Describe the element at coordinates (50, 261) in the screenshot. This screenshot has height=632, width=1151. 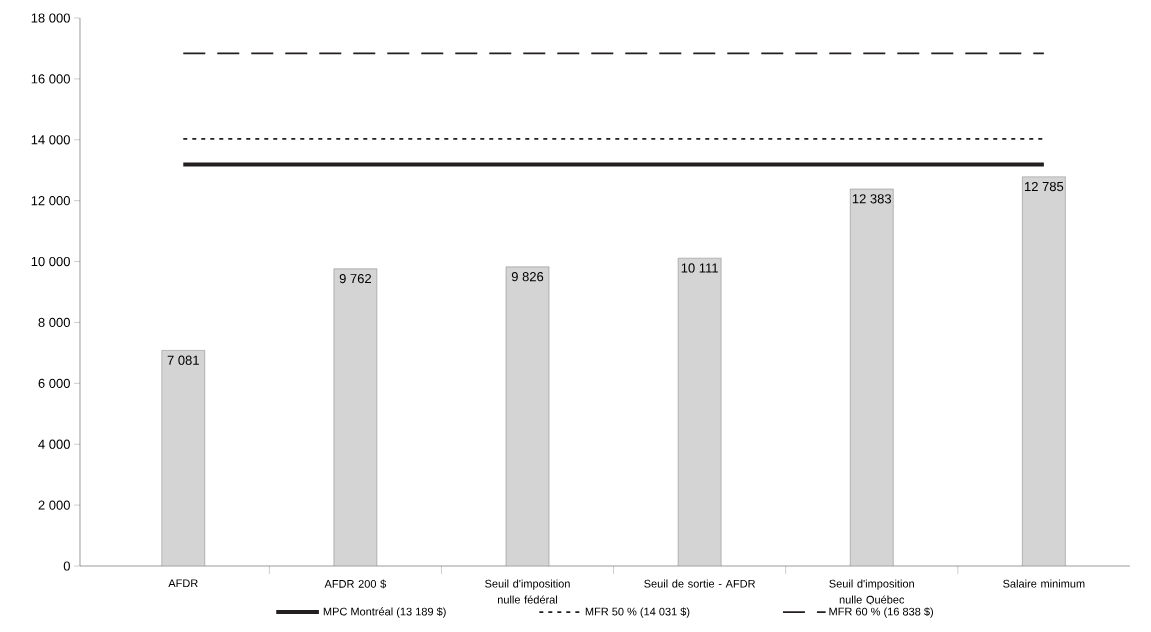
I see `y-tick-label: 10 000` at that location.